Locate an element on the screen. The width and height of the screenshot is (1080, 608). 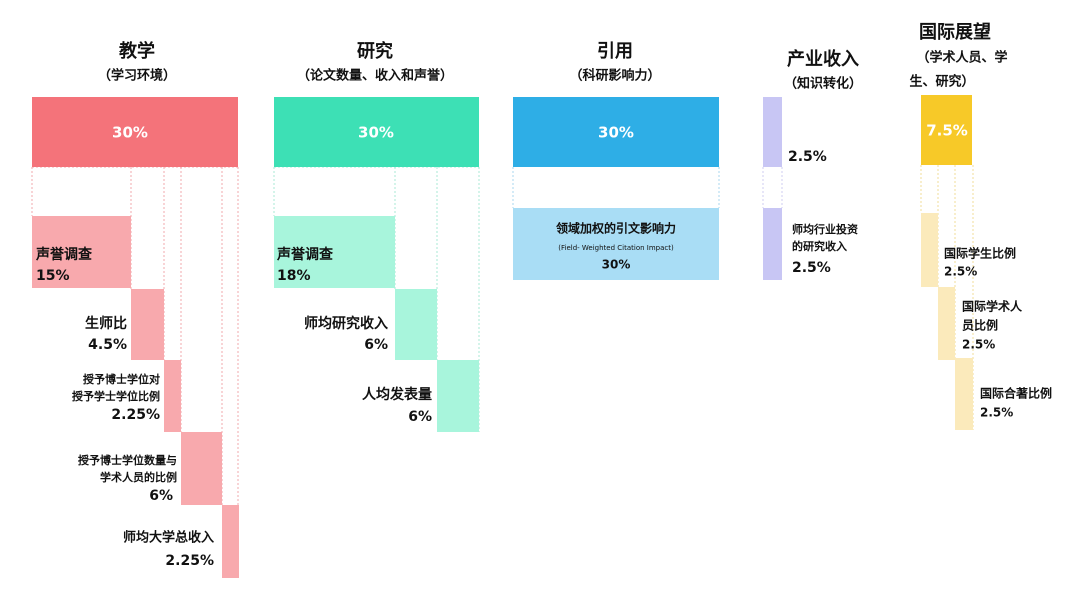
item-weight: 18% is located at coordinates (294, 276).